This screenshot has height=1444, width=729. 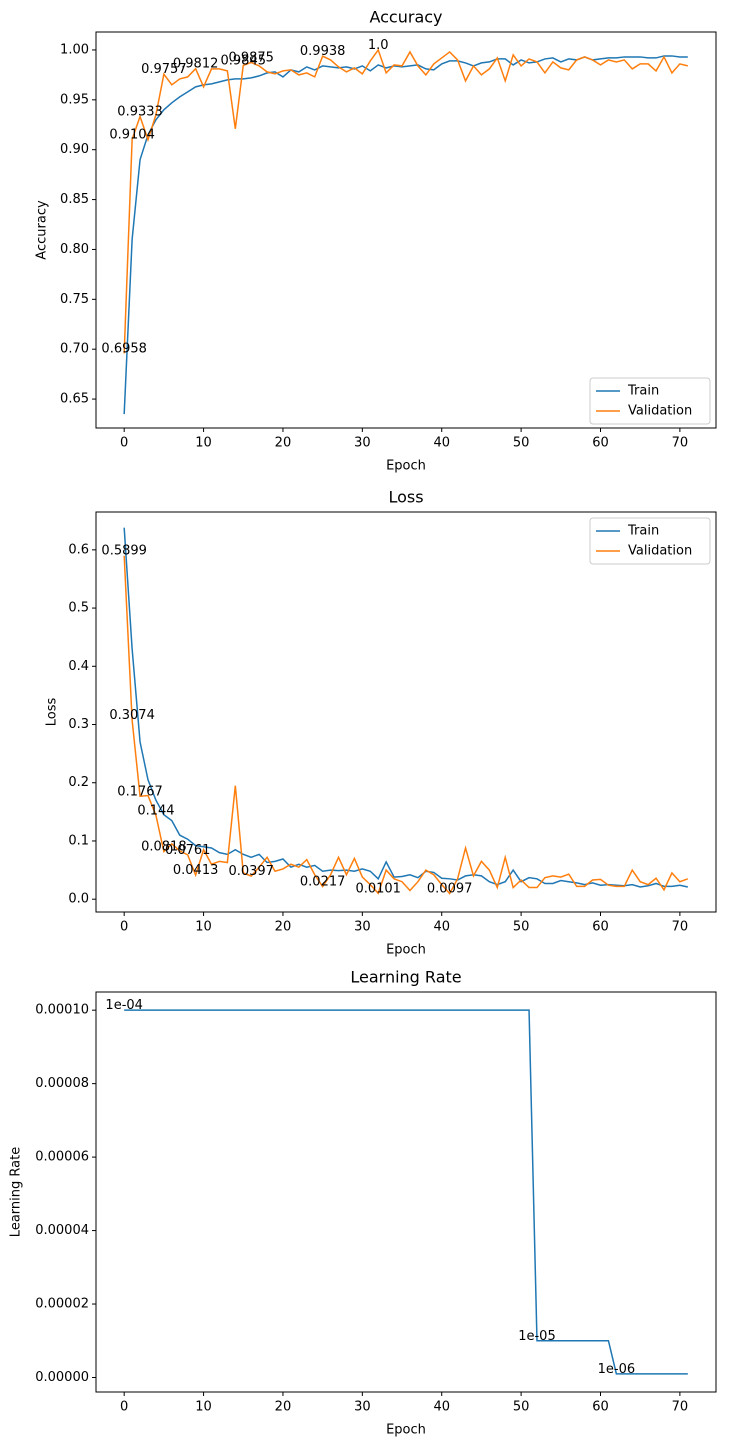 What do you see at coordinates (62, 1010) in the screenshot?
I see `y-tick-label: 0.00010` at bounding box center [62, 1010].